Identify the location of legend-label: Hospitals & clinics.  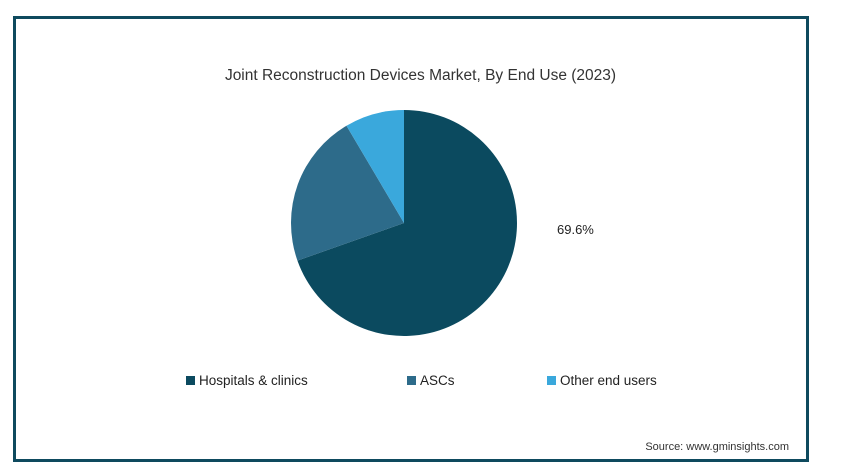
(253, 380).